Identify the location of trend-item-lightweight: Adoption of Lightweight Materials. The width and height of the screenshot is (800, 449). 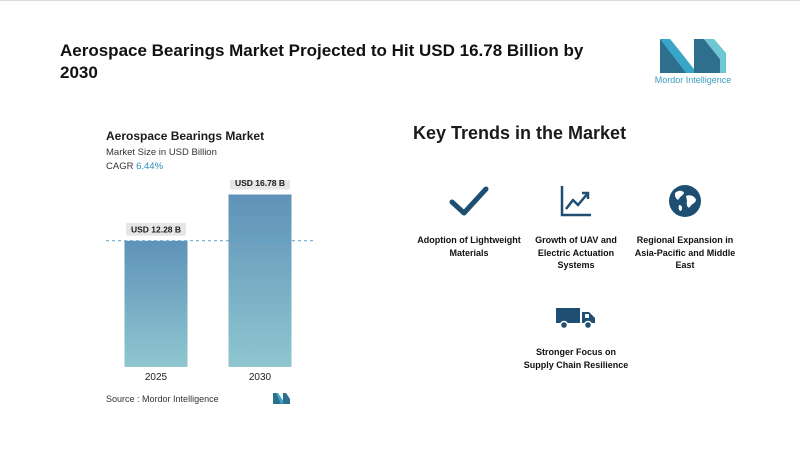
(469, 221).